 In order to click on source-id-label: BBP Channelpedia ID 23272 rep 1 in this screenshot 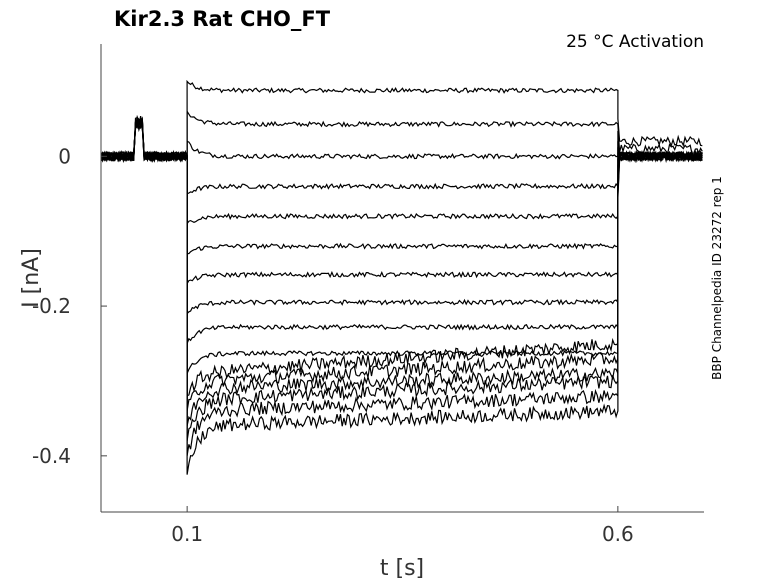, I will do `click(717, 278)`.